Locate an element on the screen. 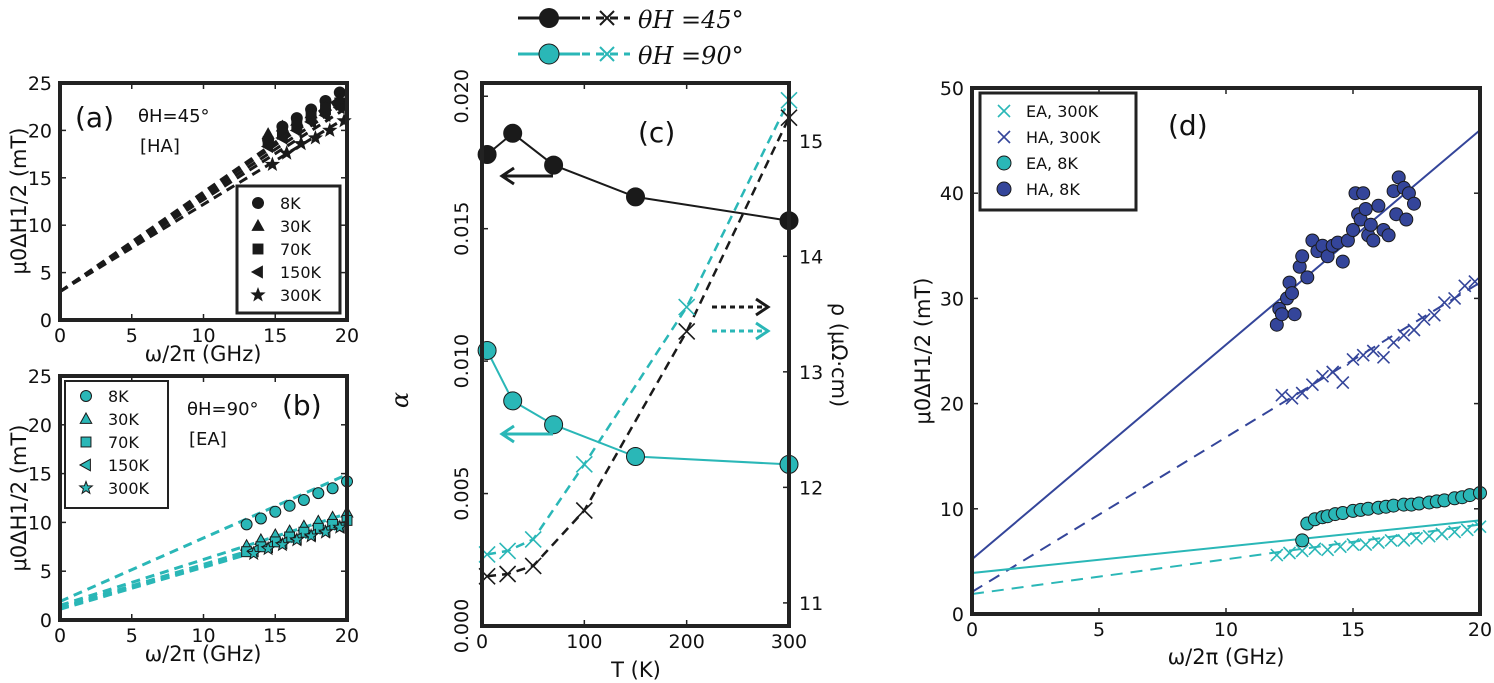 This screenshot has height=683, width=1494. panel-b-legend-label: 8K is located at coordinates (118, 396).